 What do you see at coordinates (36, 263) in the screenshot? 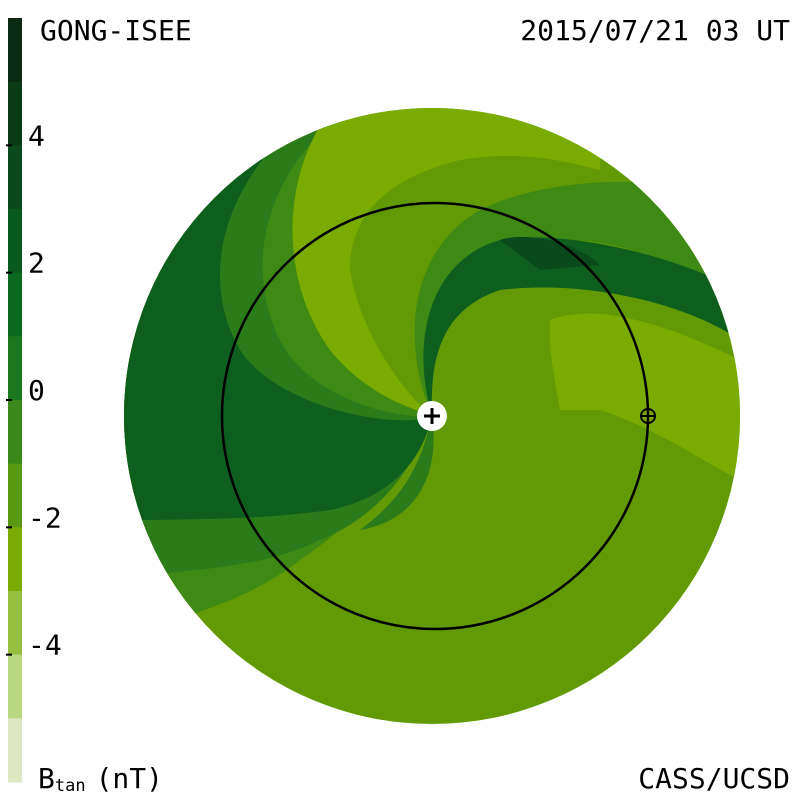
I see `colorbar-tick-label: 2` at bounding box center [36, 263].